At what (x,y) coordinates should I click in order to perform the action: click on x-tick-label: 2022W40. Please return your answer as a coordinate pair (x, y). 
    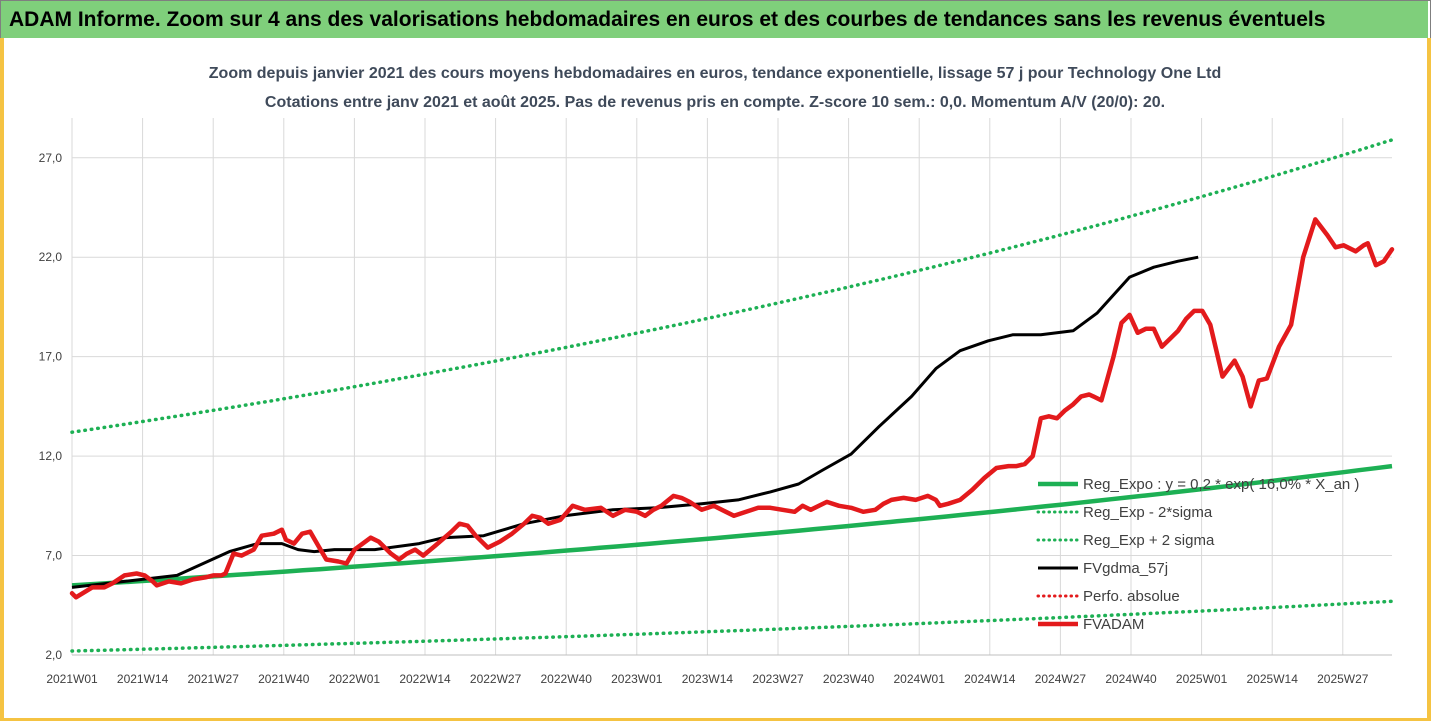
    Looking at the image, I should click on (567, 679).